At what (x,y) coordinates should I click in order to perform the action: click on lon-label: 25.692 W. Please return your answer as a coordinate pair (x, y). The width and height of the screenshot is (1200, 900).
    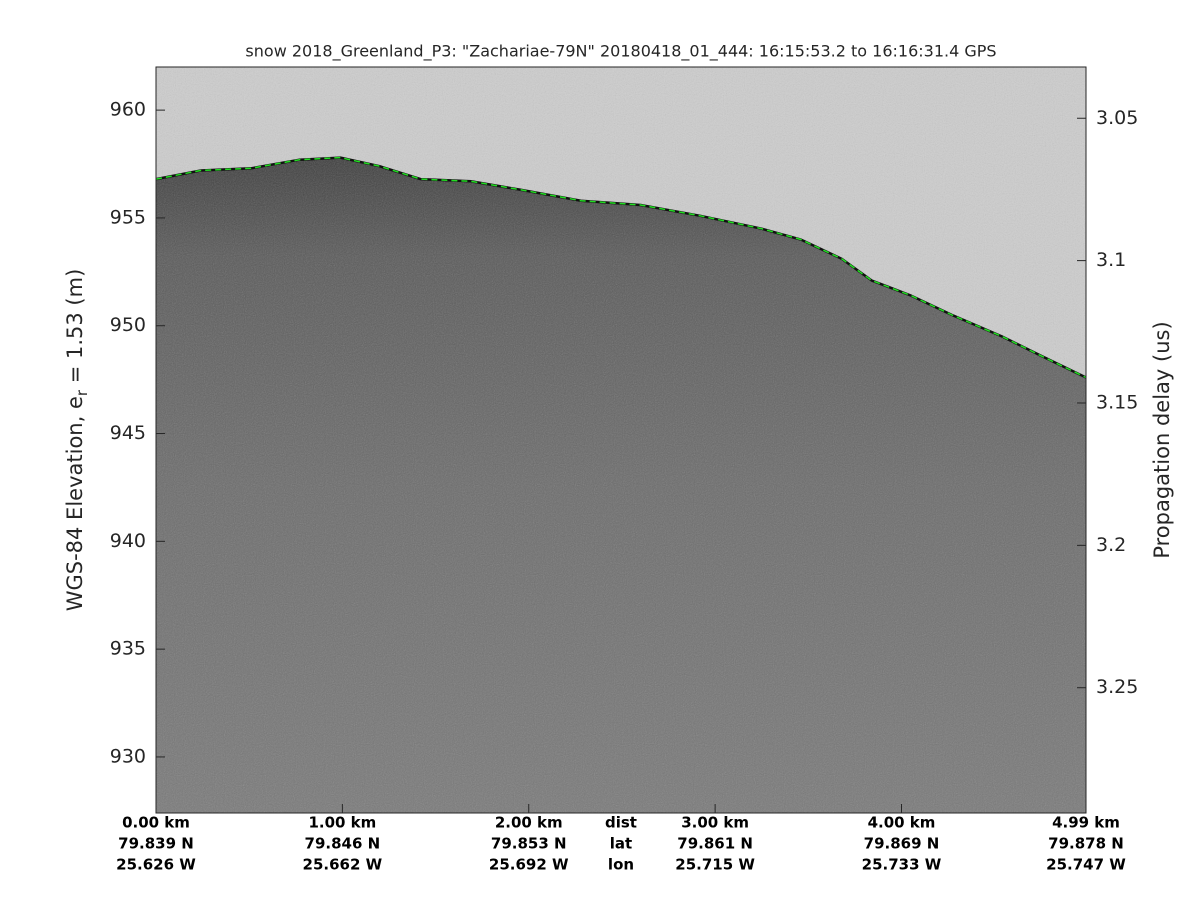
    Looking at the image, I should click on (529, 865).